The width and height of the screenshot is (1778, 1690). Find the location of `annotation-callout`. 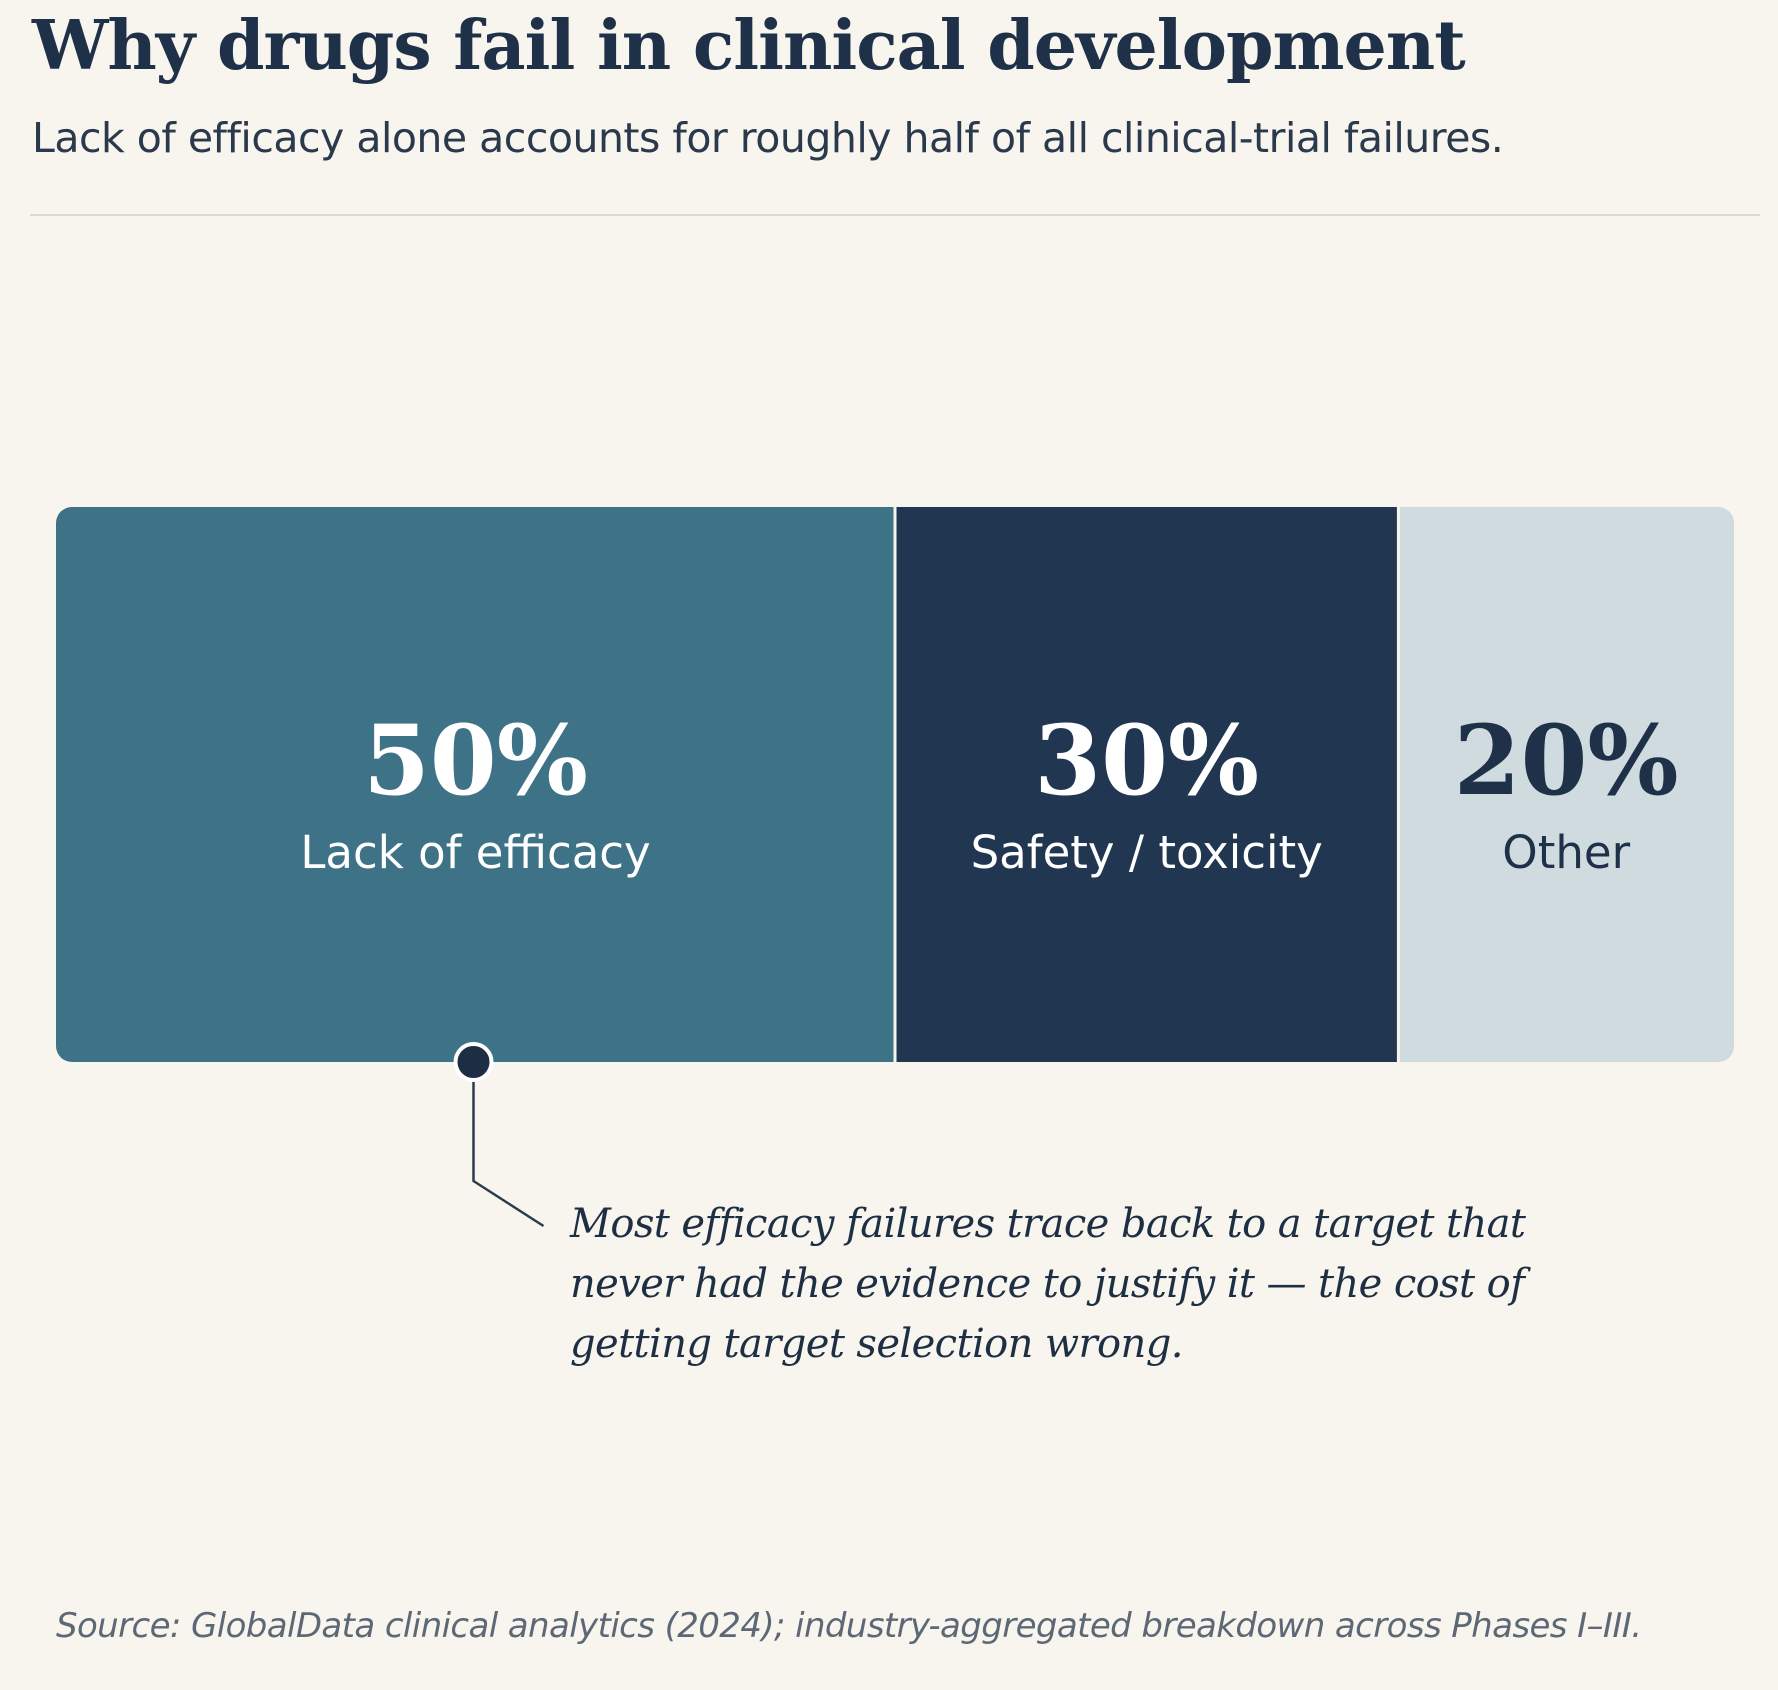

annotation-callout is located at coordinates (499, 1135).